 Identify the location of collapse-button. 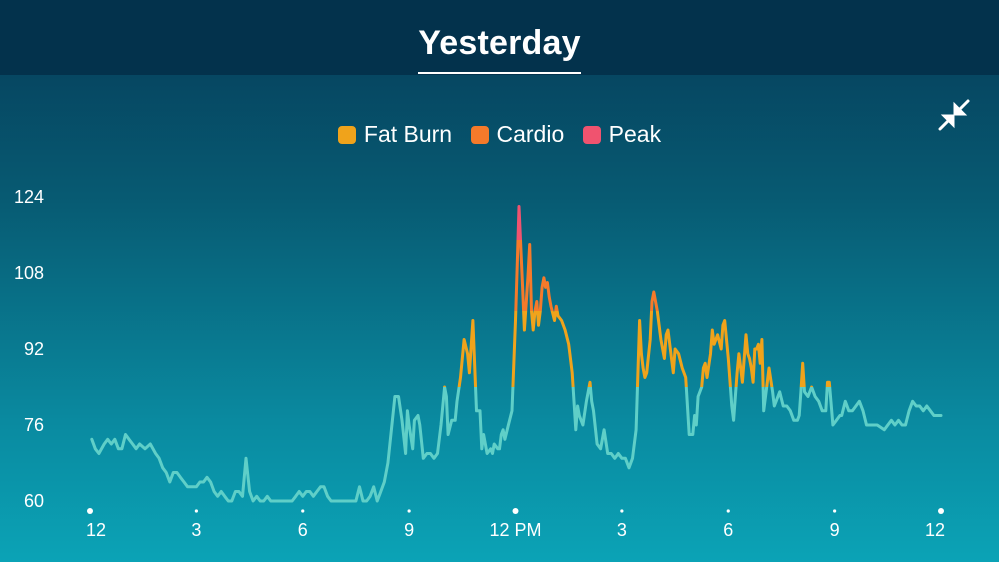
(954, 115).